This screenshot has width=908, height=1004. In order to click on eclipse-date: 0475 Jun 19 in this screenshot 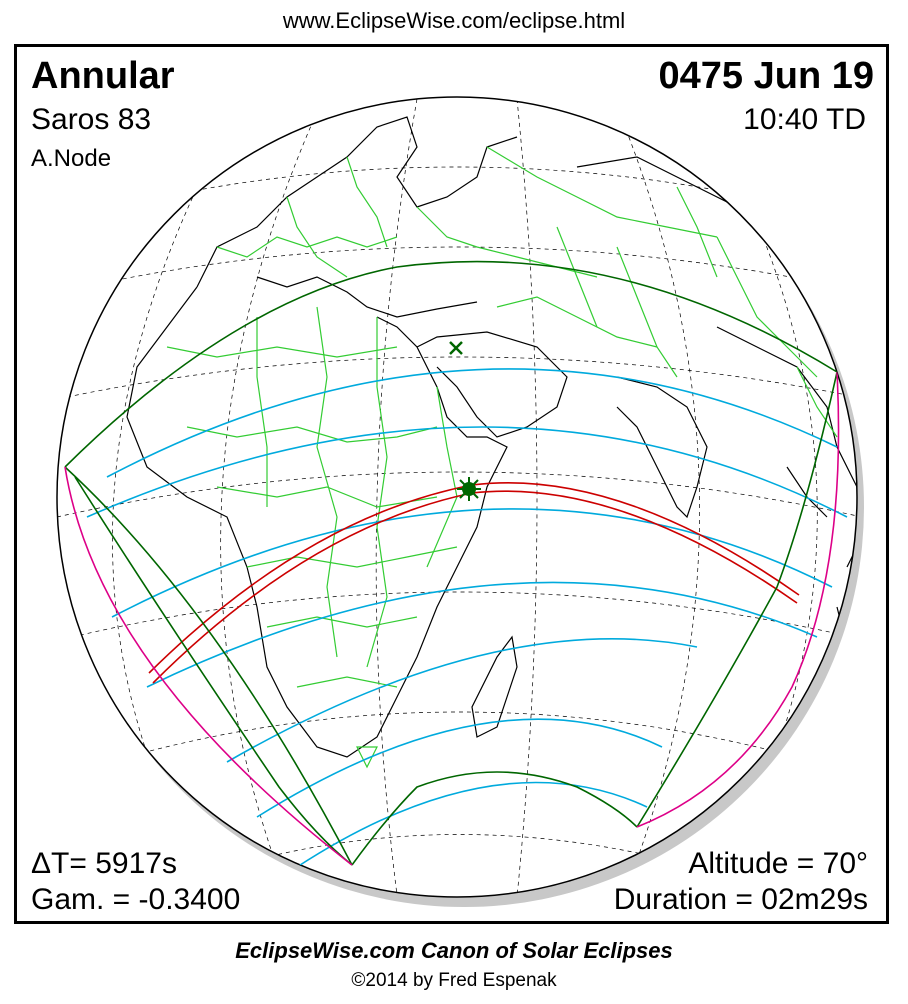, I will do `click(766, 76)`.